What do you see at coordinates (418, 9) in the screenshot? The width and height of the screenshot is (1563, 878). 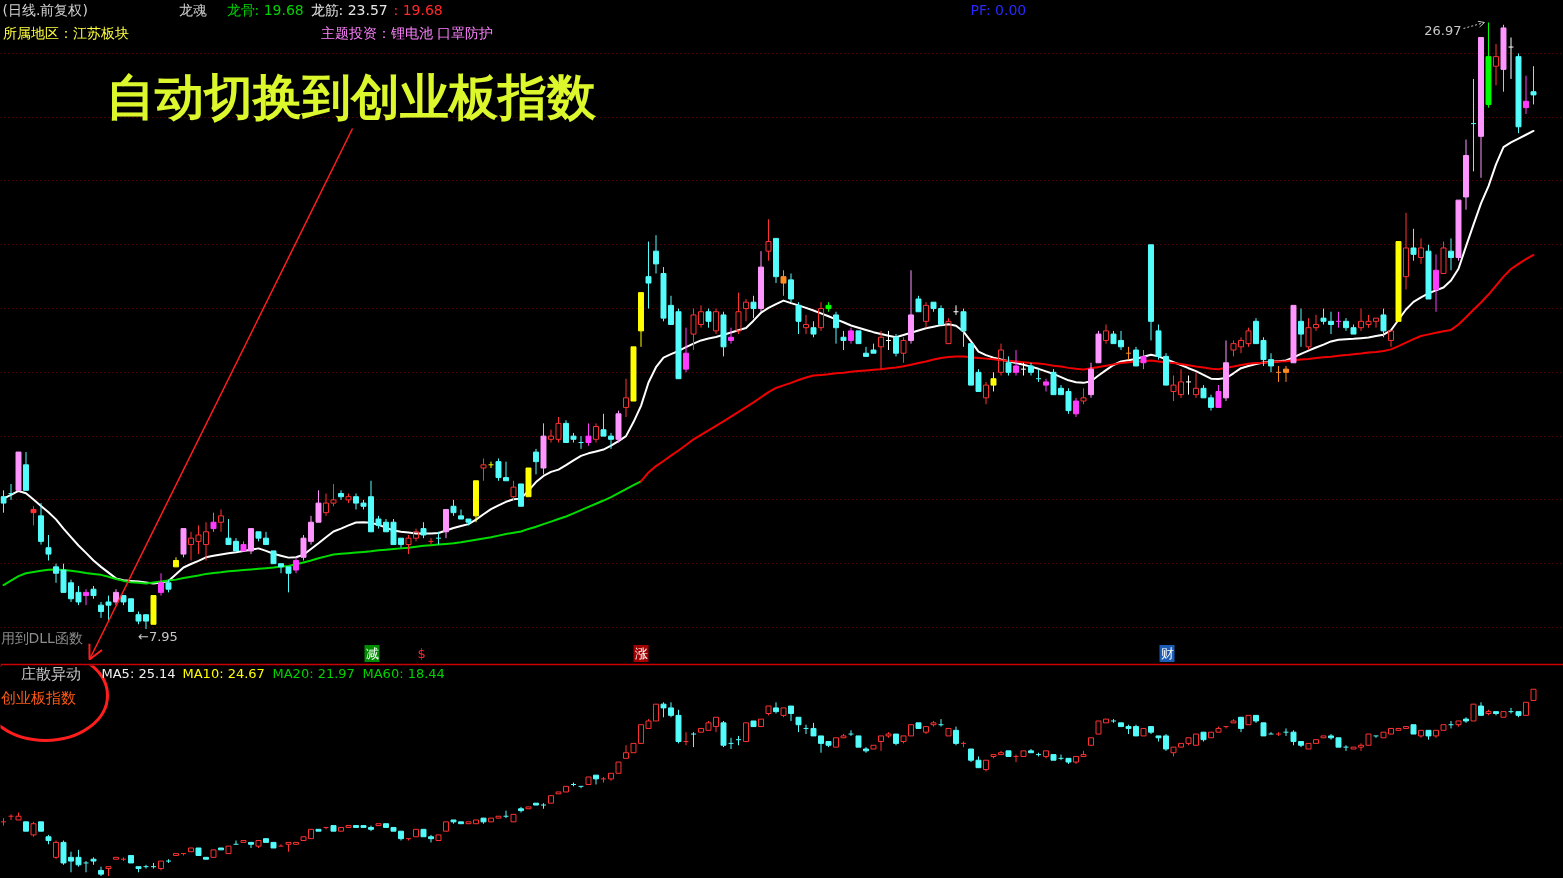 I see `annotation: : 19.68` at bounding box center [418, 9].